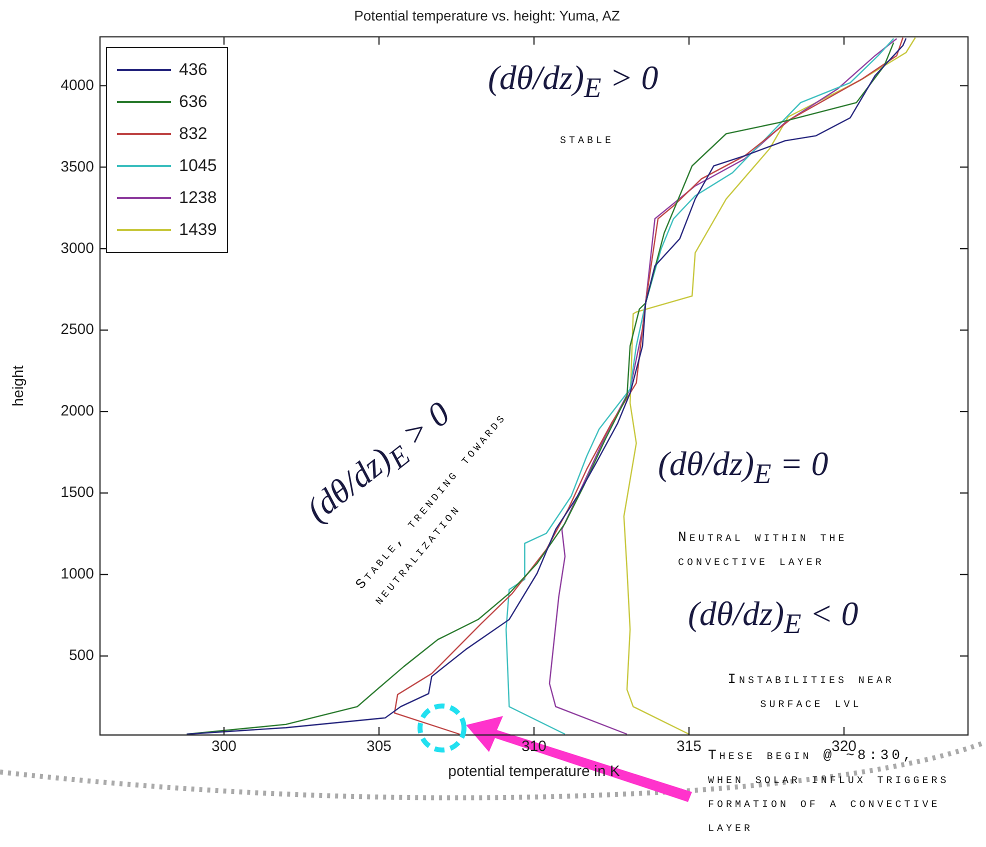 Image resolution: width=986 pixels, height=847 pixels. What do you see at coordinates (77, 167) in the screenshot?
I see `y-tick-label: 3500` at bounding box center [77, 167].